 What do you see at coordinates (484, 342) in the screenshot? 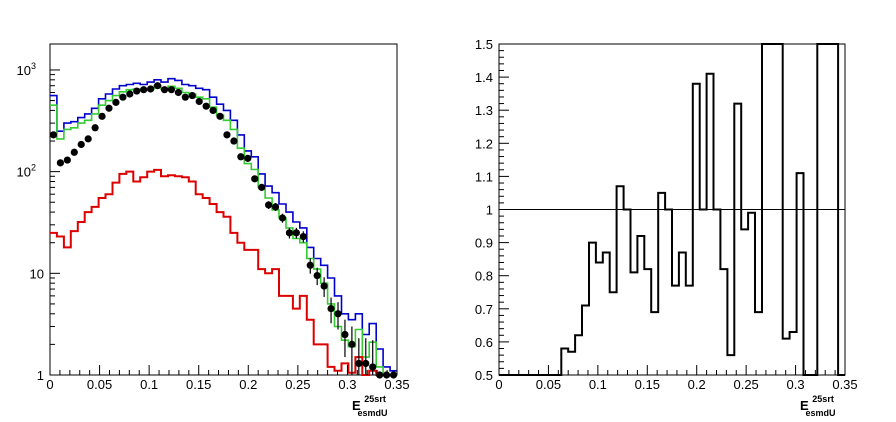
I see `right-y-tick-label: 0.6` at bounding box center [484, 342].